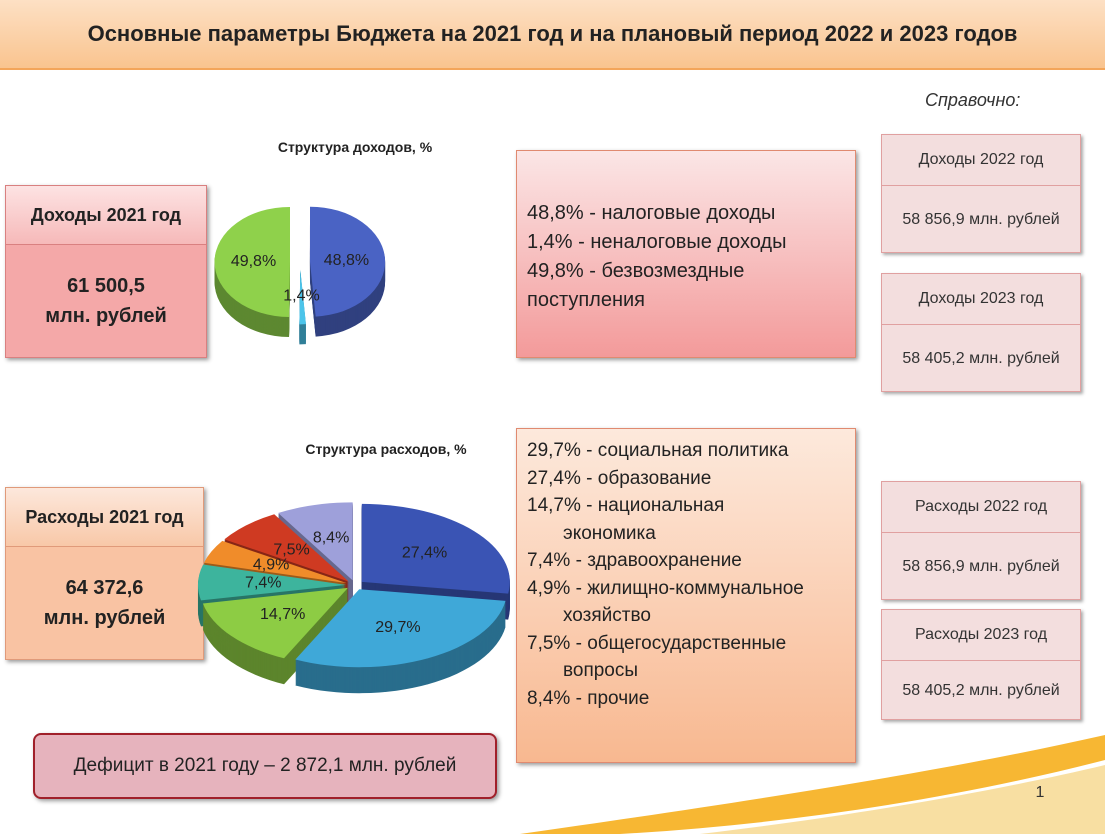  I want to click on value-label: 1,4%, so click(301, 295).